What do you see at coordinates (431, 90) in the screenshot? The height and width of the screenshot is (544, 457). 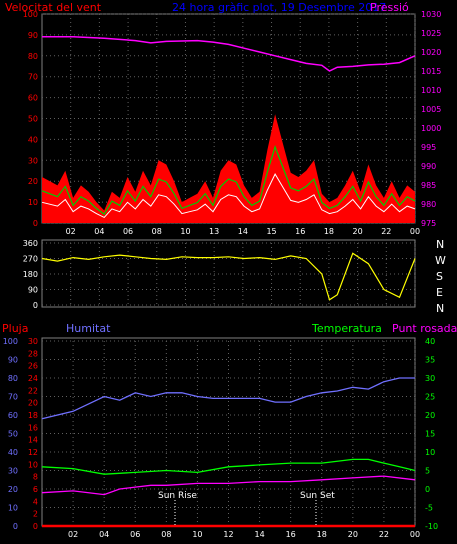 I see `pressure-axis-tick: 1010` at bounding box center [431, 90].